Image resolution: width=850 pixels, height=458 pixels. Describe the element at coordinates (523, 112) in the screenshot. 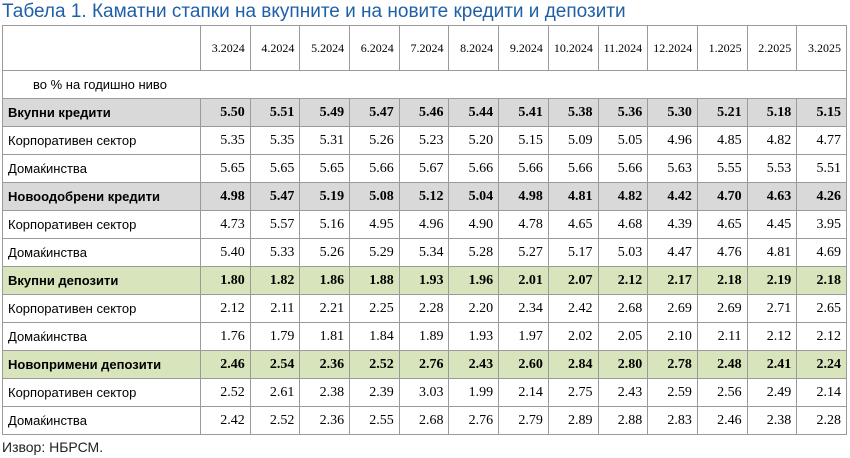

I see `value-cell: 5.41` at that location.